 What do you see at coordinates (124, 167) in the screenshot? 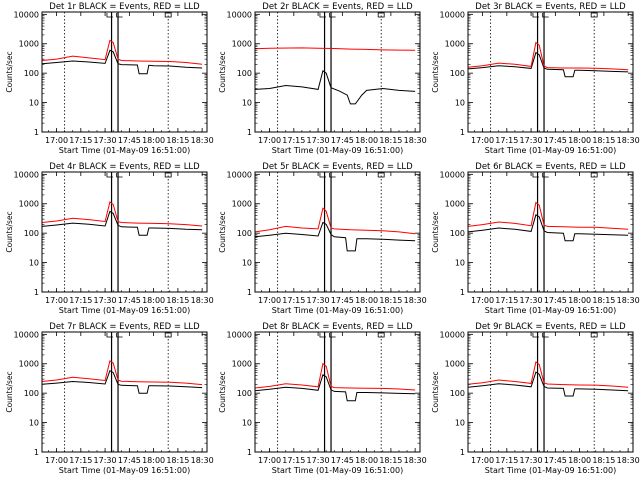
I see `panel-title: Det 4r BLACK = Events, RED = LLD` at bounding box center [124, 167].